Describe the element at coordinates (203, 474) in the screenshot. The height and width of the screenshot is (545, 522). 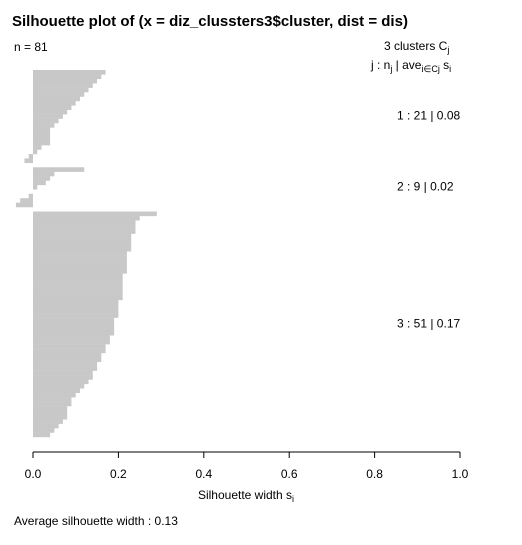
I see `x-tick-label: 0.4` at that location.